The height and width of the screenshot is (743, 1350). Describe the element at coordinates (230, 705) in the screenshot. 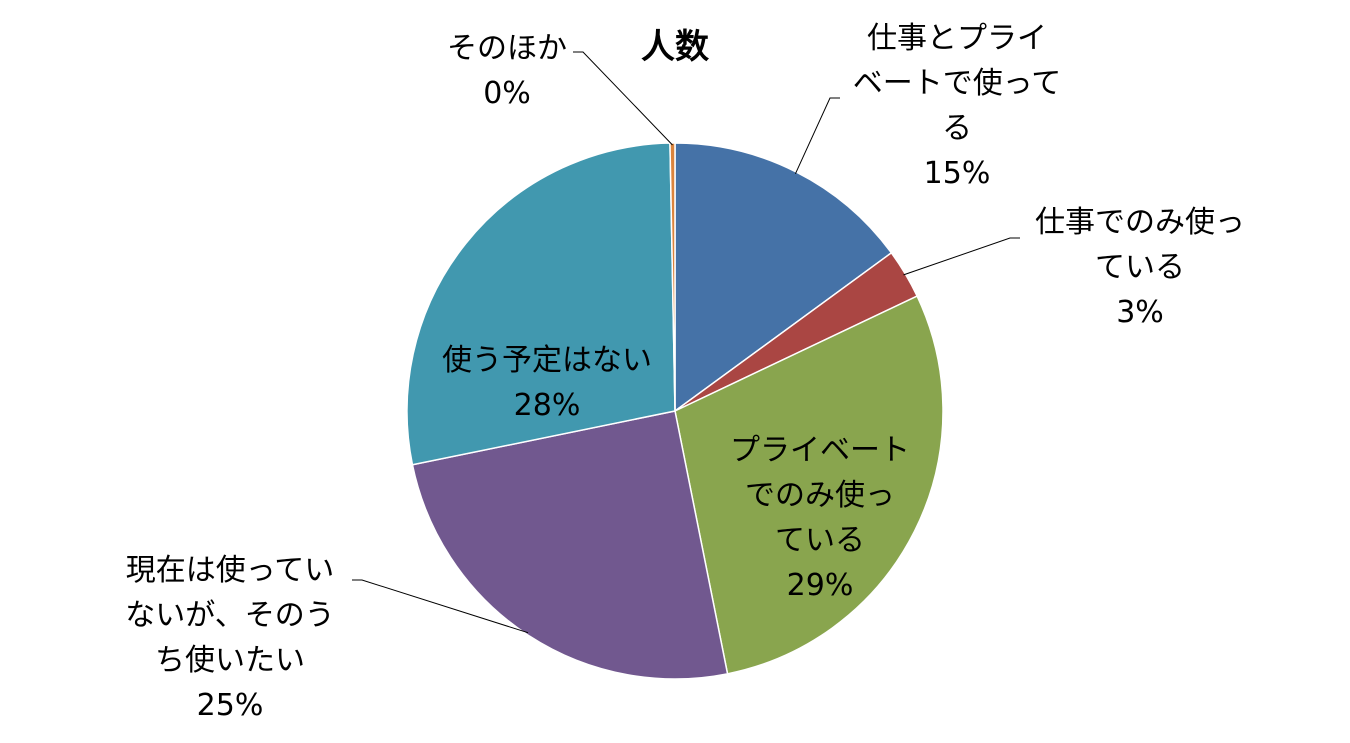

I see `slice-percent-label: 25%` at that location.